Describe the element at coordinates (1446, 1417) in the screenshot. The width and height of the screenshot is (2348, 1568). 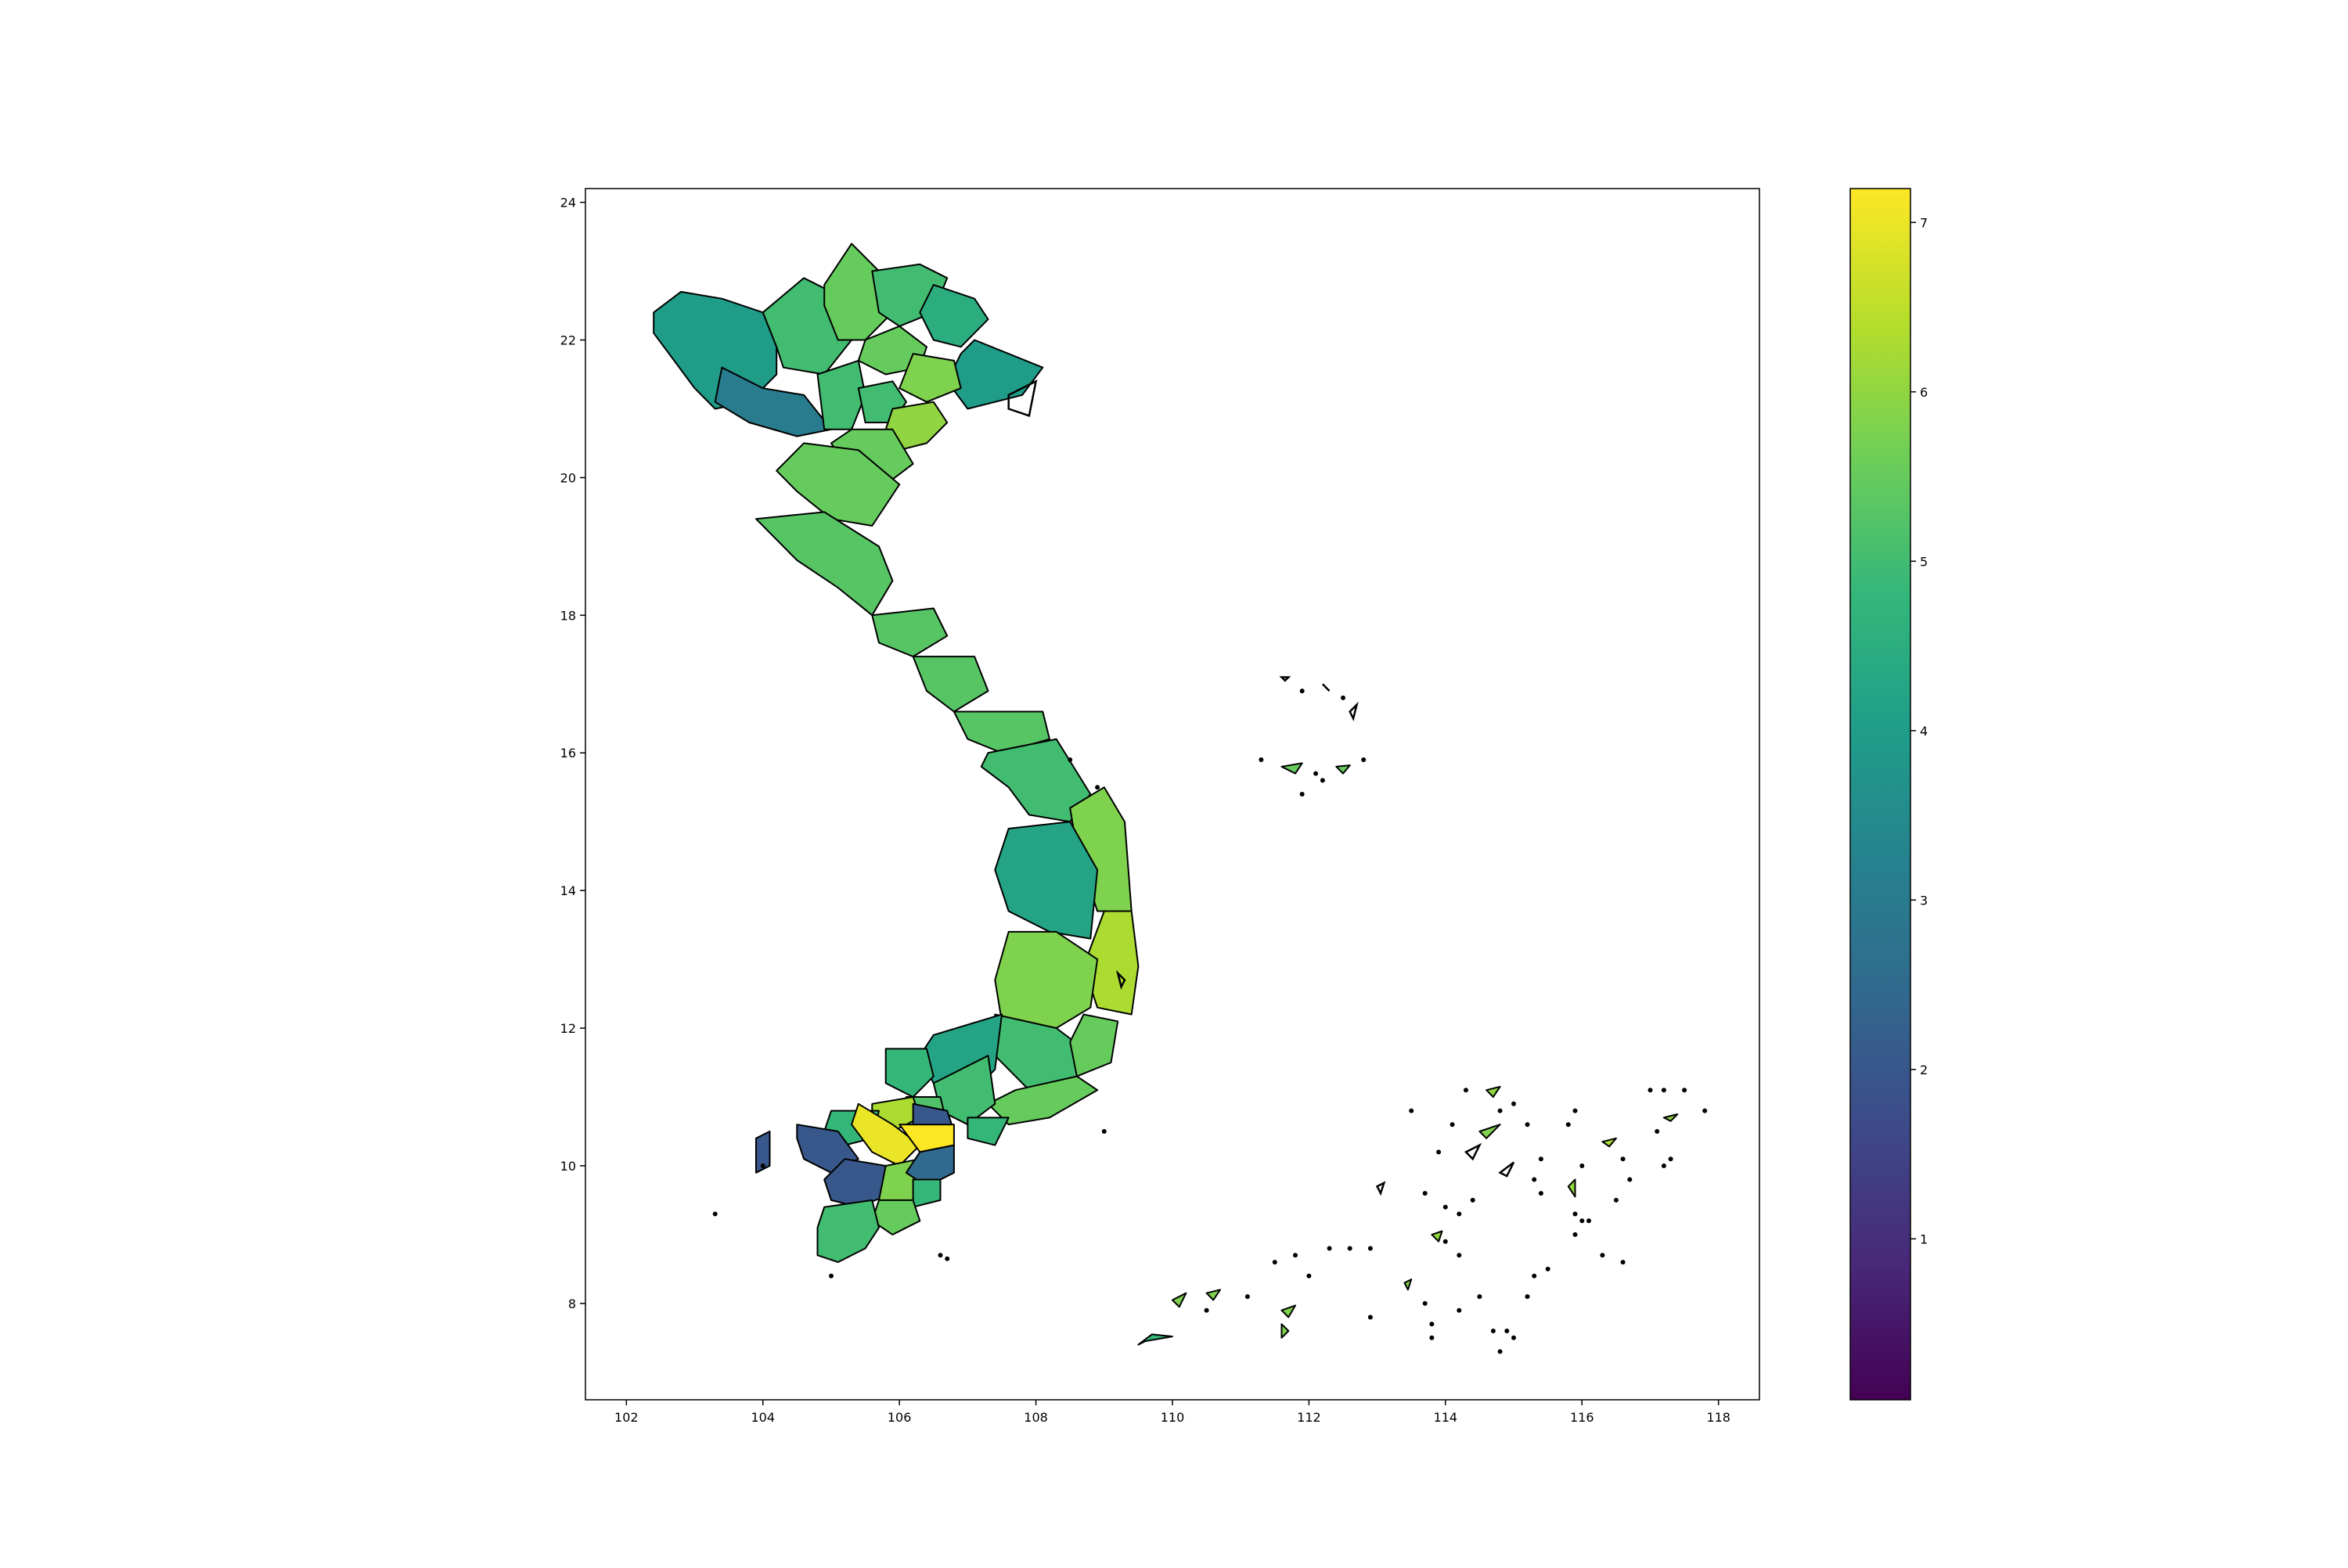
I see `x-tick-label: 114` at that location.